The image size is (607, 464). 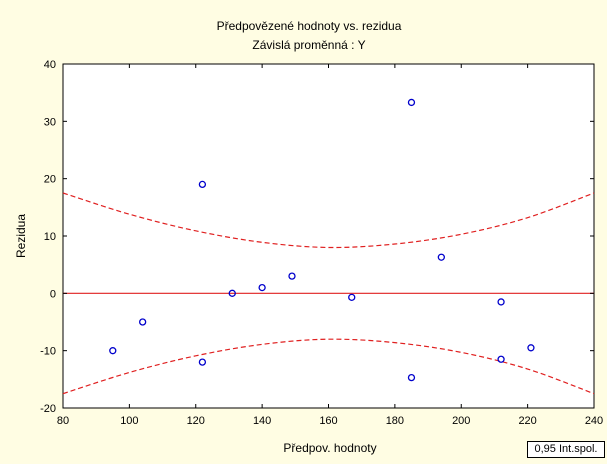 I want to click on x-axis-label: Předpov. hodnoty, so click(x=329, y=448).